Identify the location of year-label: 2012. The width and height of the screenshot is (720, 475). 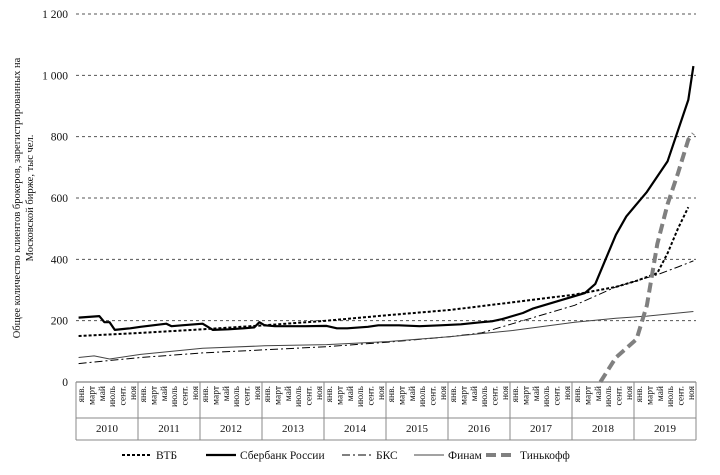
(231, 429).